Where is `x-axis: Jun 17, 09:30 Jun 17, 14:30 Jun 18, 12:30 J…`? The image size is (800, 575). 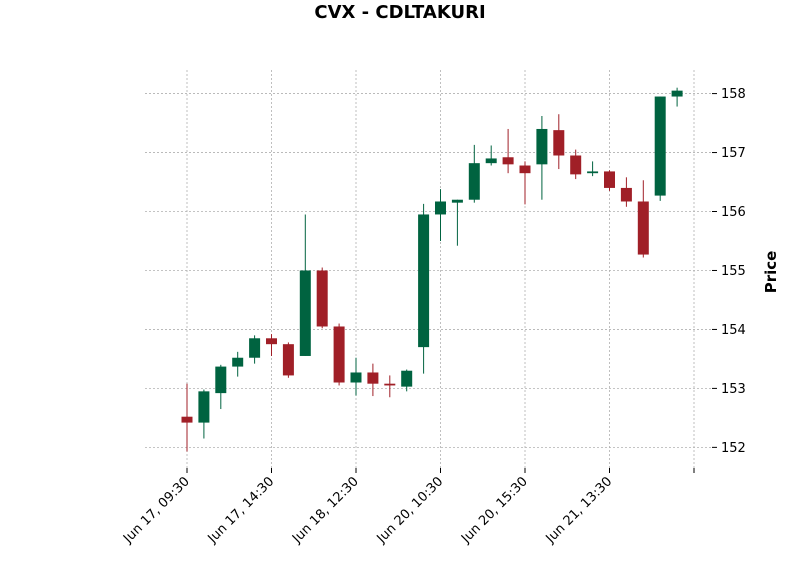 x-axis: Jun 17, 09:30 Jun 17, 14:30 Jun 18, 12:30 J… is located at coordinates (407, 507).